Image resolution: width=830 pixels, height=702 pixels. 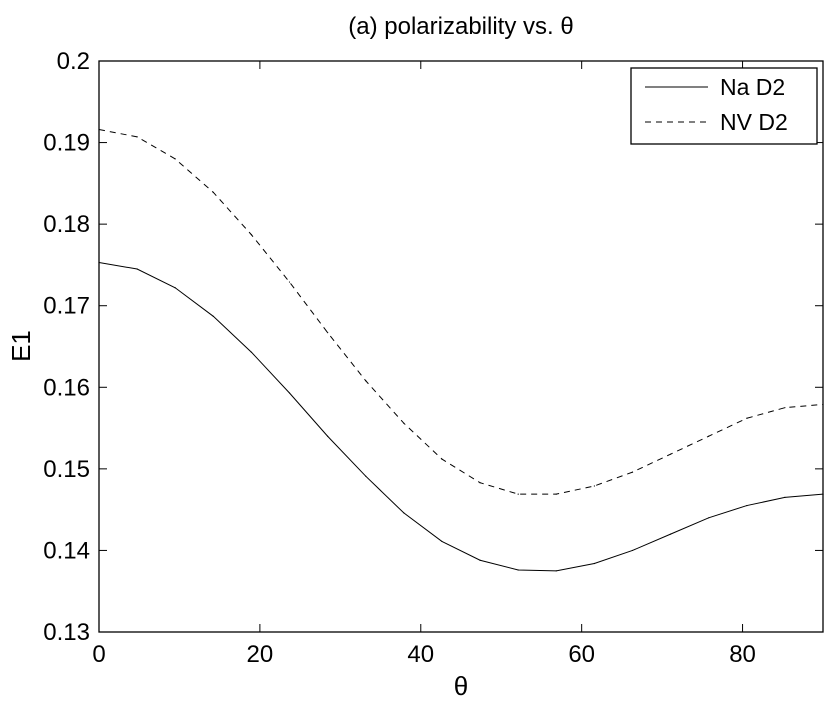 I want to click on y-tick-label: 0.15, so click(x=66, y=469).